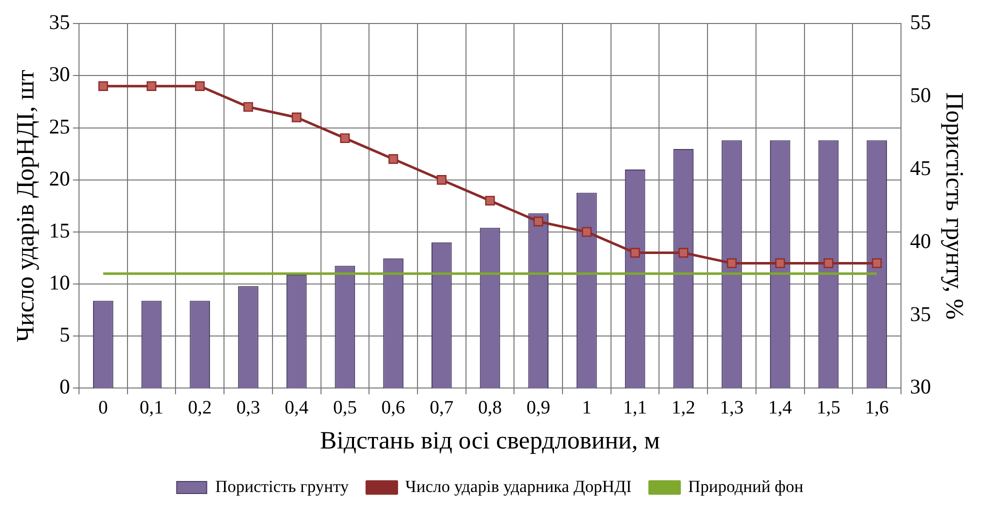 Image resolution: width=984 pixels, height=514 pixels. Describe the element at coordinates (59, 282) in the screenshot. I see `y-tick-label: 10` at that location.